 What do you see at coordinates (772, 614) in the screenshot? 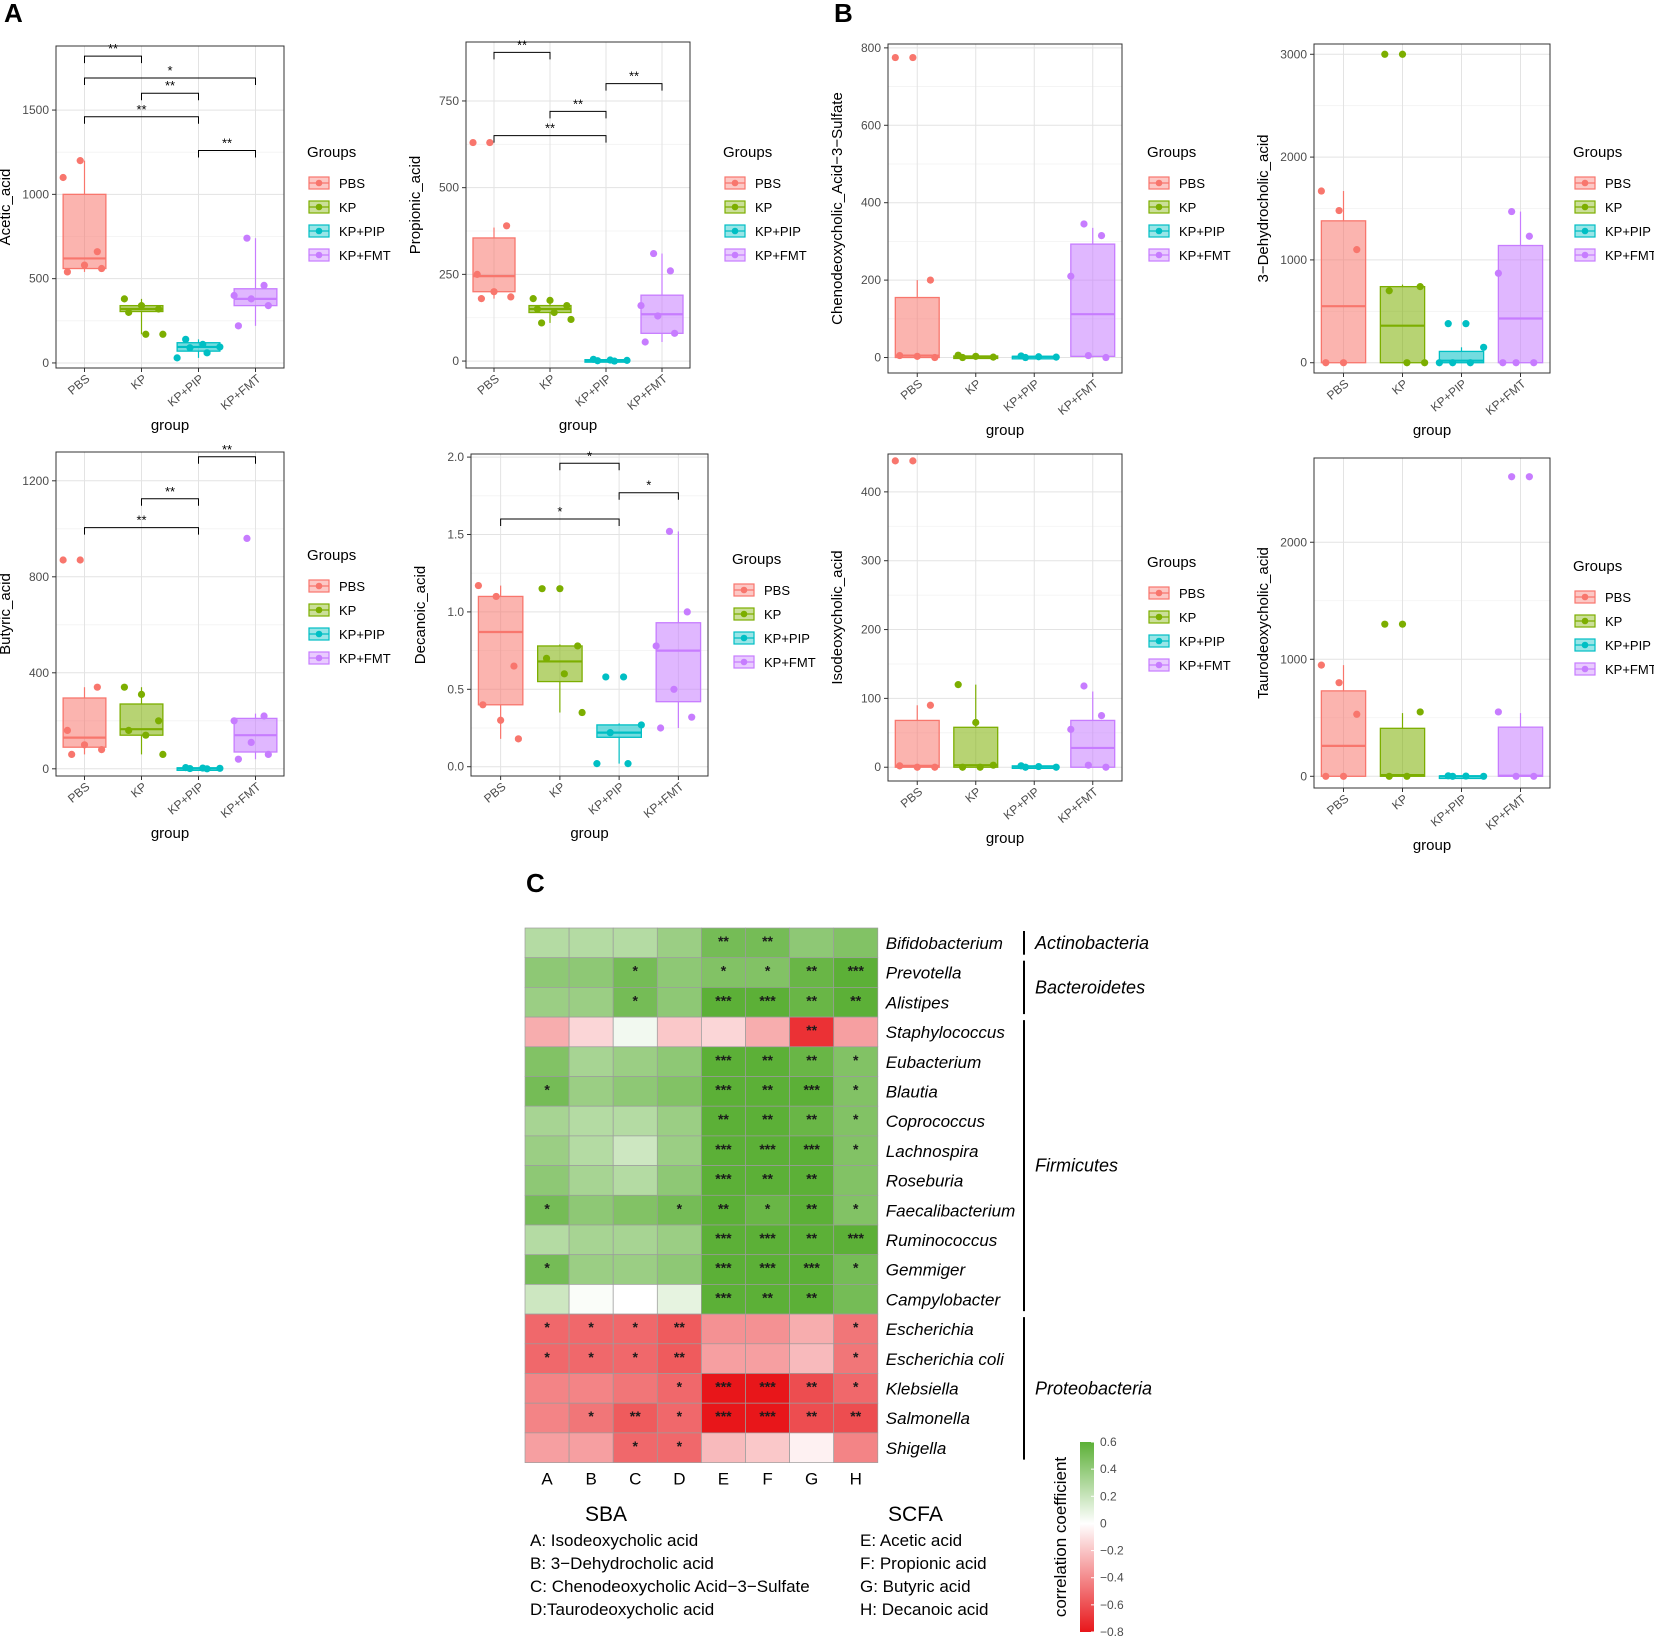
I see `legend-item-label: KP` at bounding box center [772, 614].